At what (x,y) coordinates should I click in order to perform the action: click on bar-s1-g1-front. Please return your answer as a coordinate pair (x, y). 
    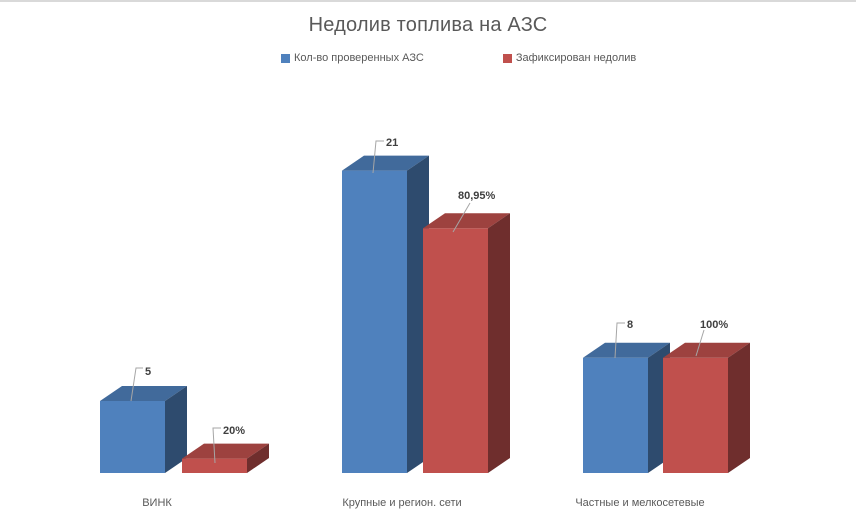
    Looking at the image, I should click on (455, 350).